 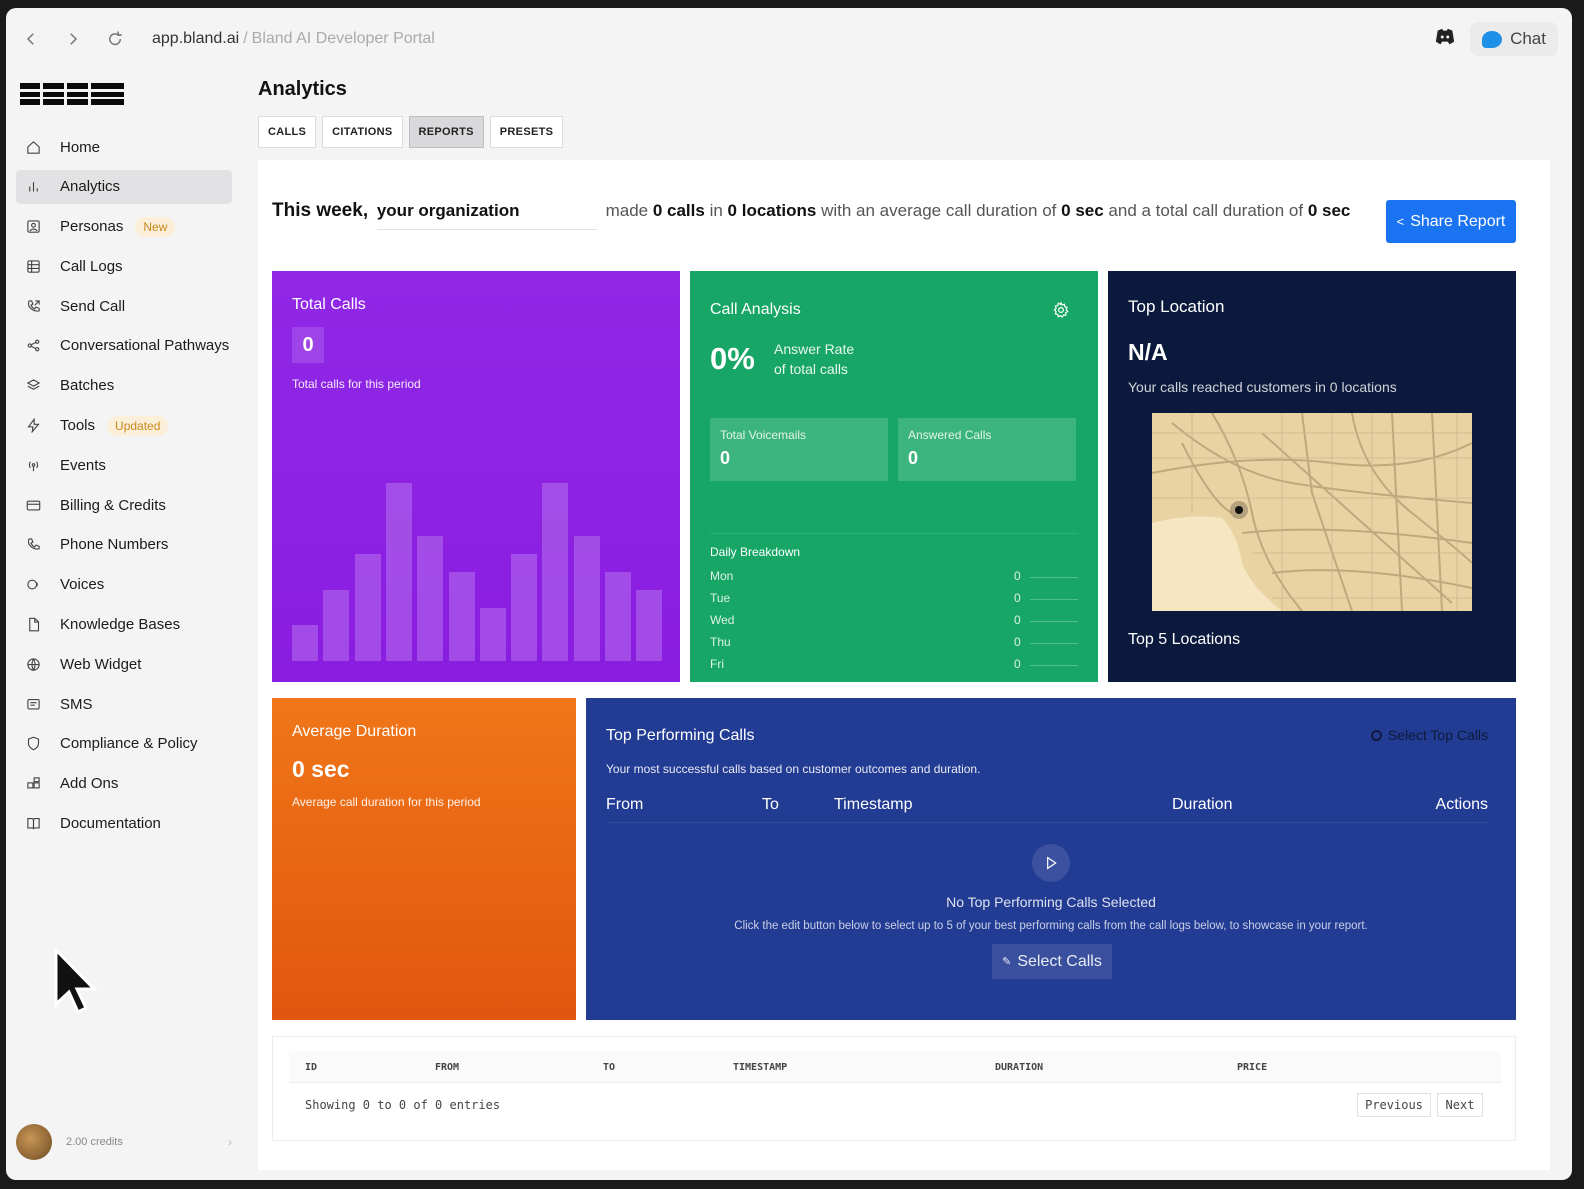 I want to click on sidebar-item-label: Batches, so click(x=87, y=386).